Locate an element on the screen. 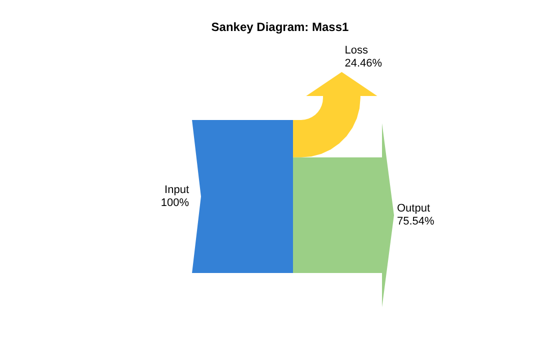 The height and width of the screenshot is (337, 560). category-label: Loss is located at coordinates (356, 50).